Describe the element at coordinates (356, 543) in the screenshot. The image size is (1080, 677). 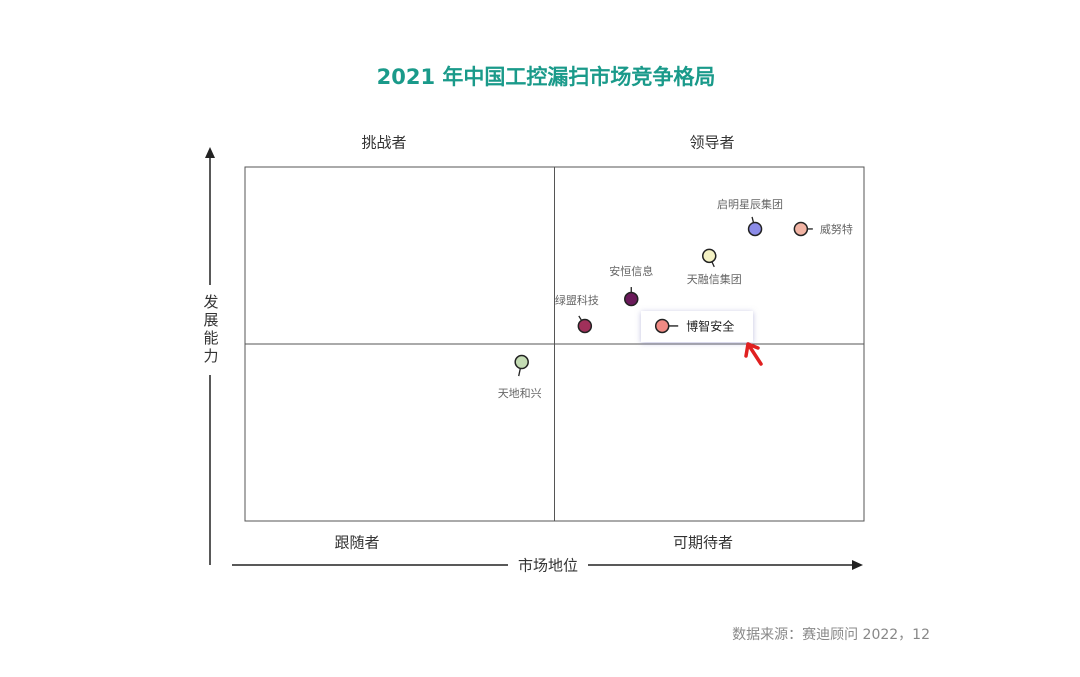
I see `quadrant-label: 跟随者` at that location.